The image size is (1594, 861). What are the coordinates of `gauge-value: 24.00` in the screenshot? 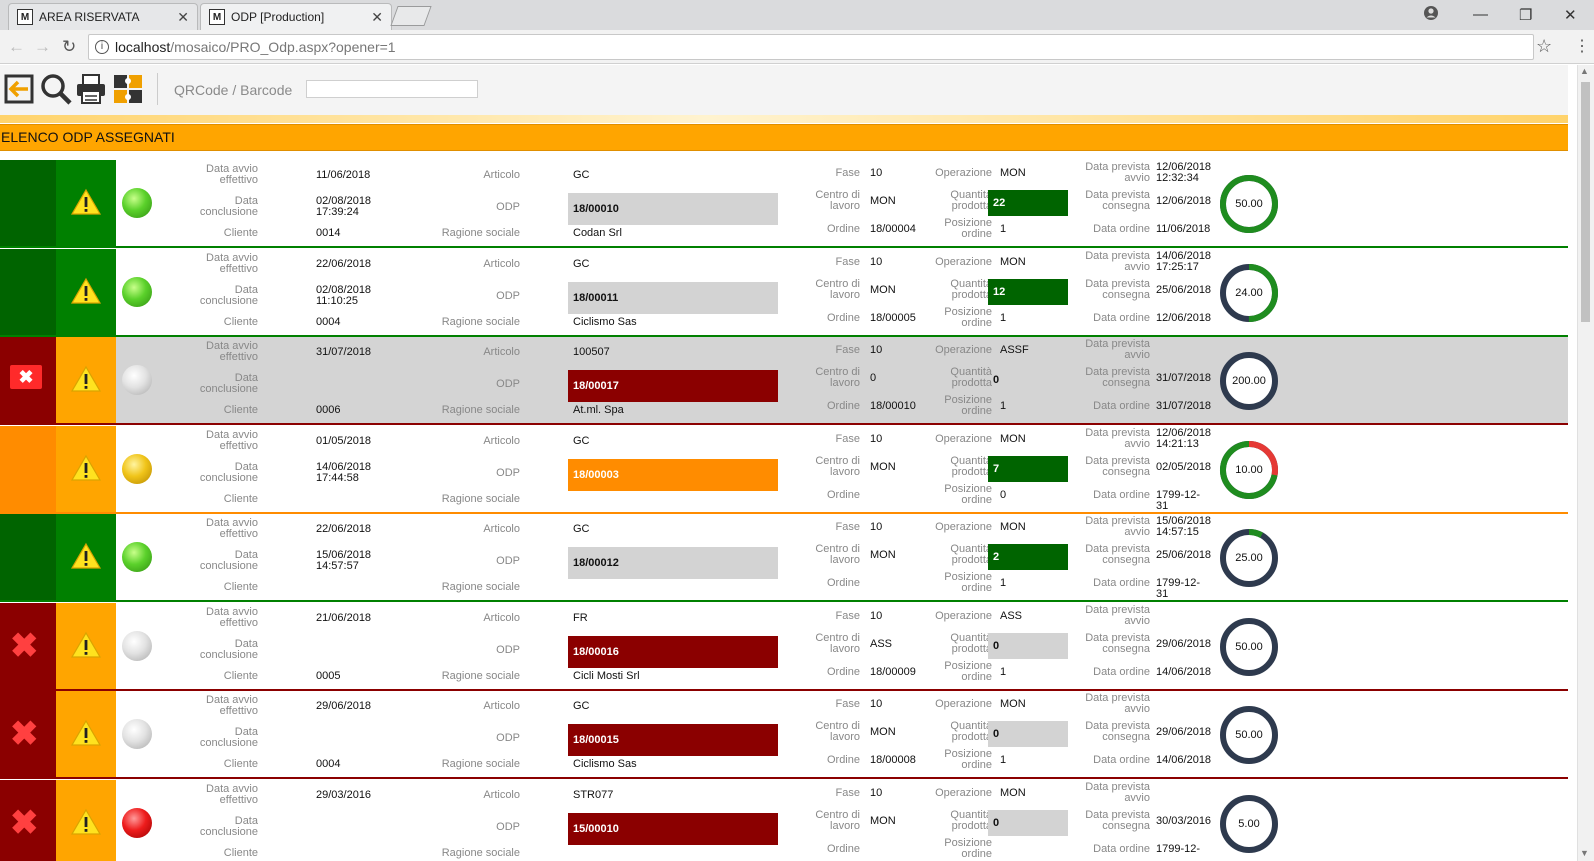 It's located at (1249, 293).